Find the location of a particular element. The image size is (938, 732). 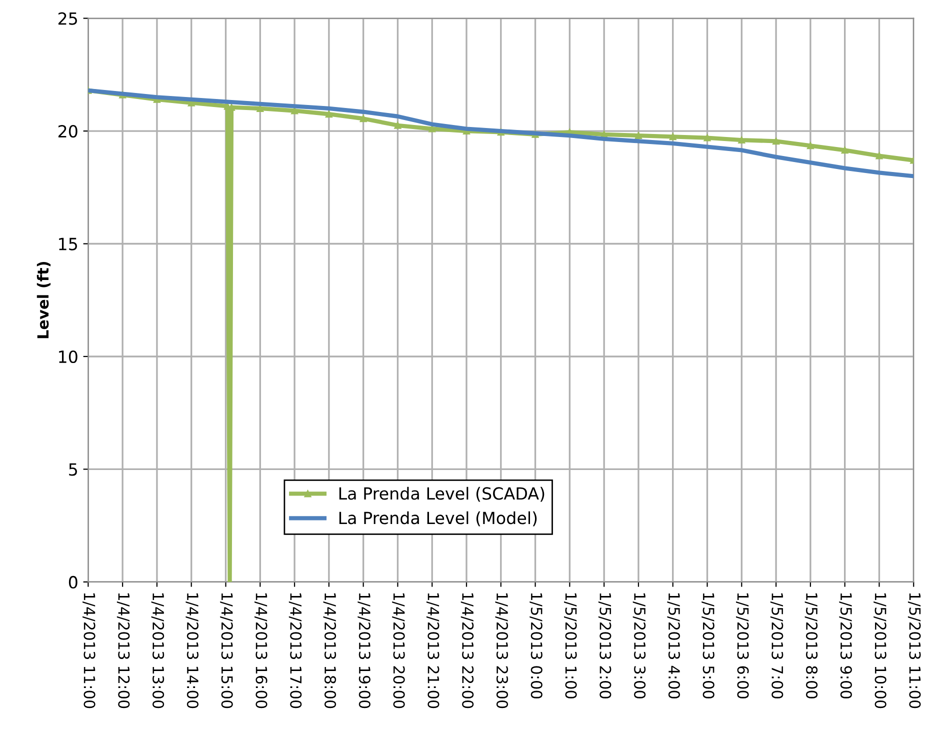

x-tick-label: 1/4/2013 22:00 is located at coordinates (467, 650).